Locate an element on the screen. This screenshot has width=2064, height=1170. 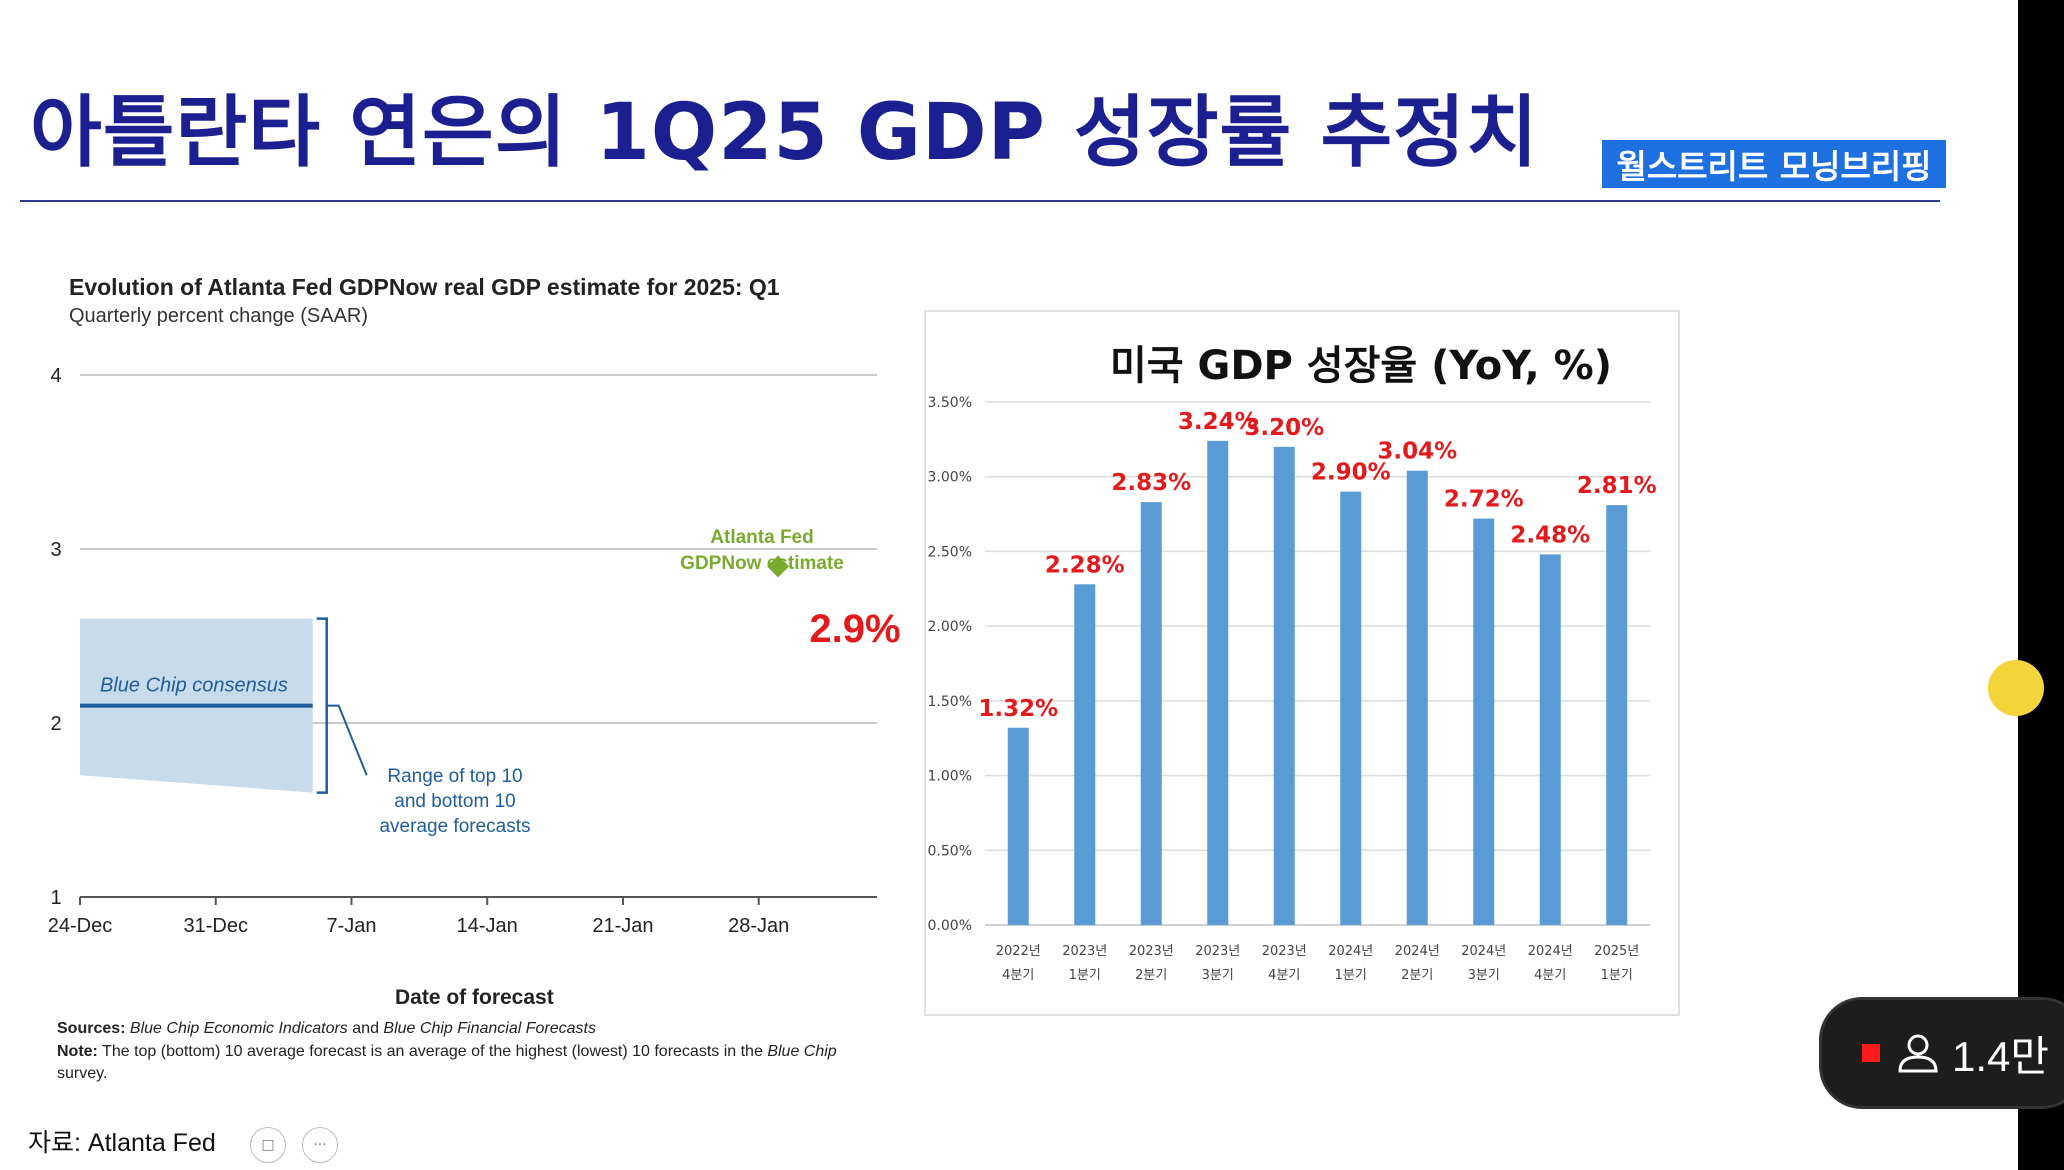
note-italic: Blue Chip is located at coordinates (802, 1051).